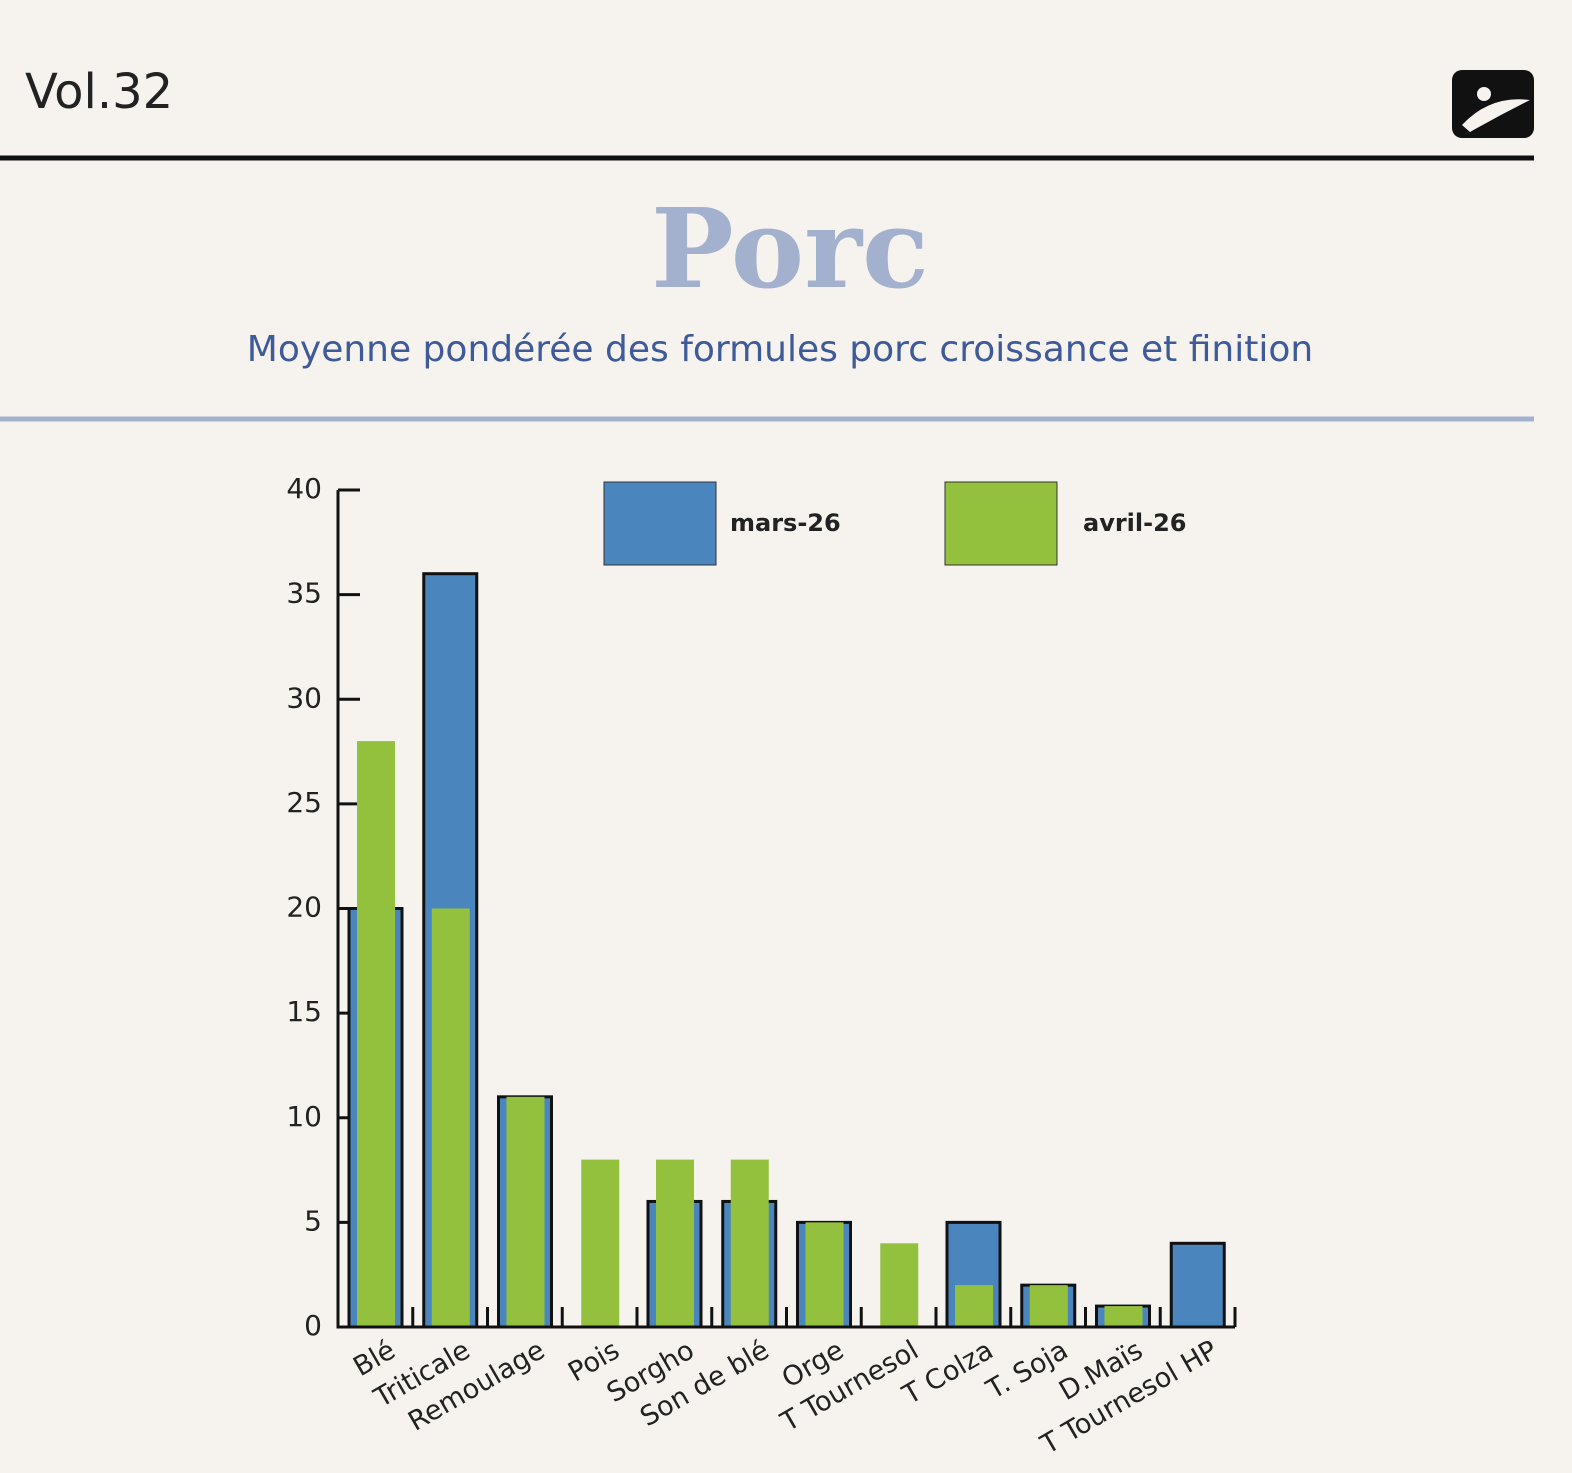 Image resolution: width=1572 pixels, height=1473 pixels. I want to click on chart-title: Porc, so click(790, 248).